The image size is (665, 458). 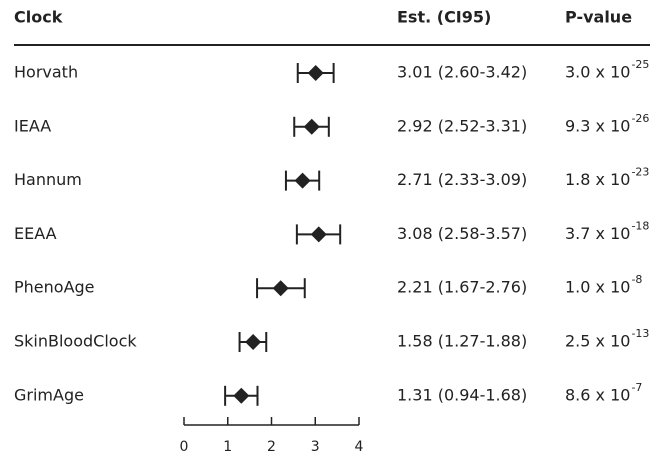 I want to click on p-value-exponent: -18, so click(x=640, y=225).